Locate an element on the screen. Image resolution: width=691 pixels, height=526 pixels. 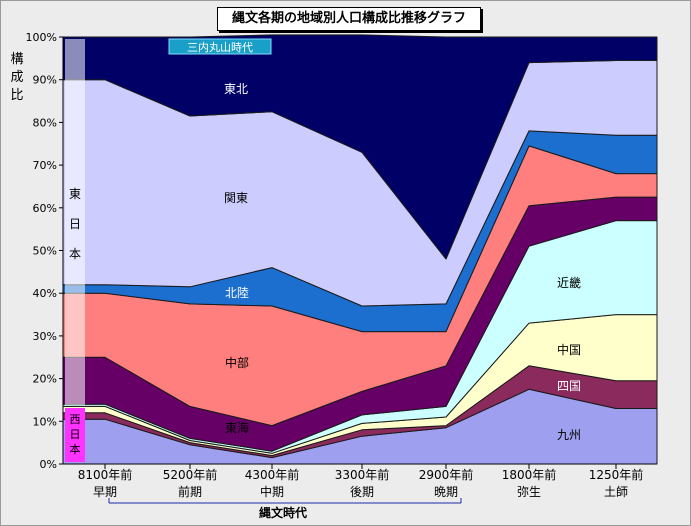
x-tick-sublabel: 後期 is located at coordinates (362, 492).